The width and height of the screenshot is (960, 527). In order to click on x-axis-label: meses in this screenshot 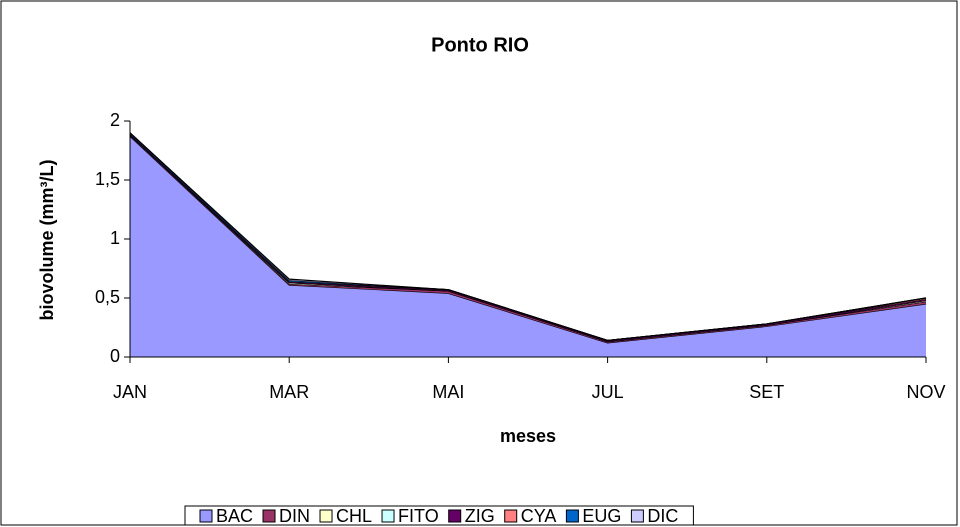, I will do `click(528, 436)`.